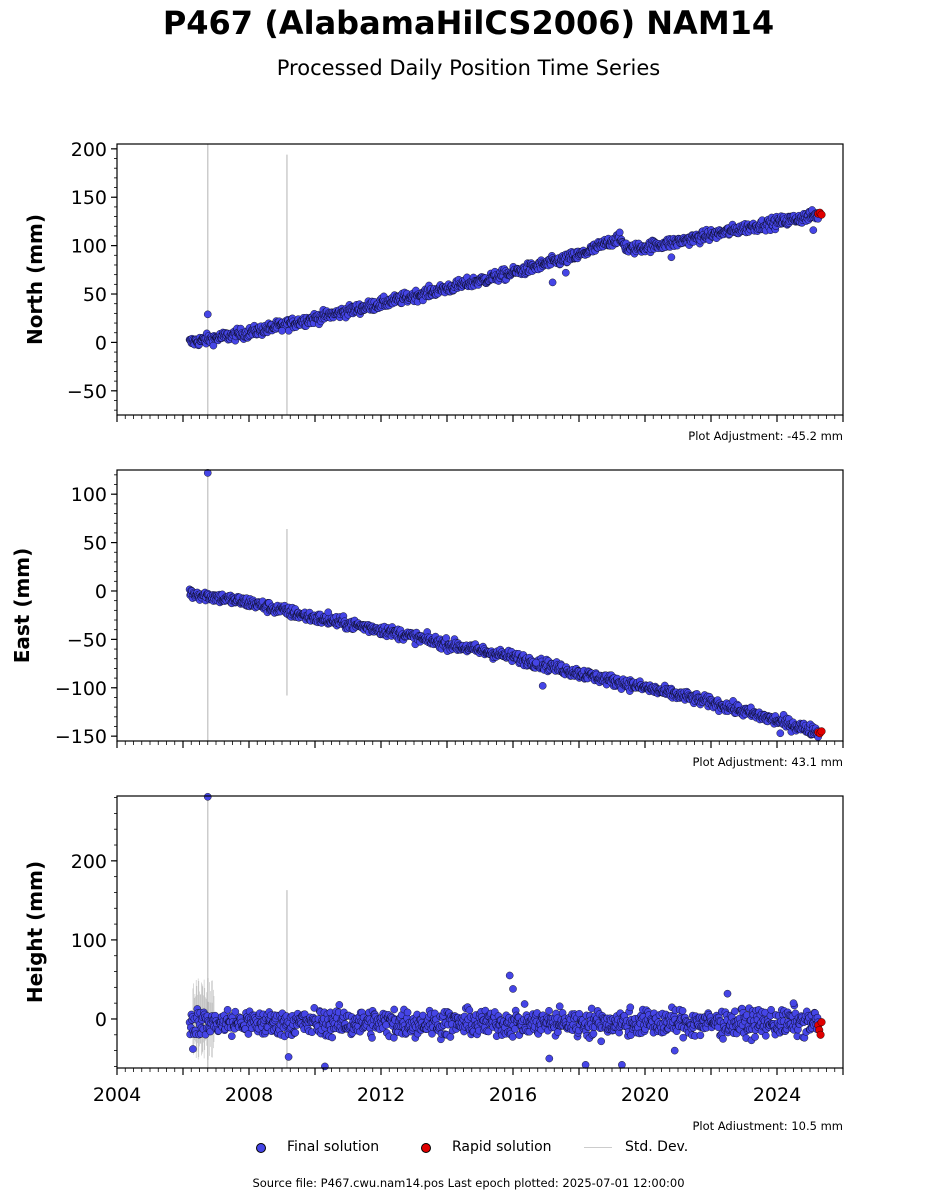 The width and height of the screenshot is (937, 1200). Describe the element at coordinates (767, 1124) in the screenshot. I see `plot-adjustment-note: Plot Adjustment: 10.5 mm` at that location.